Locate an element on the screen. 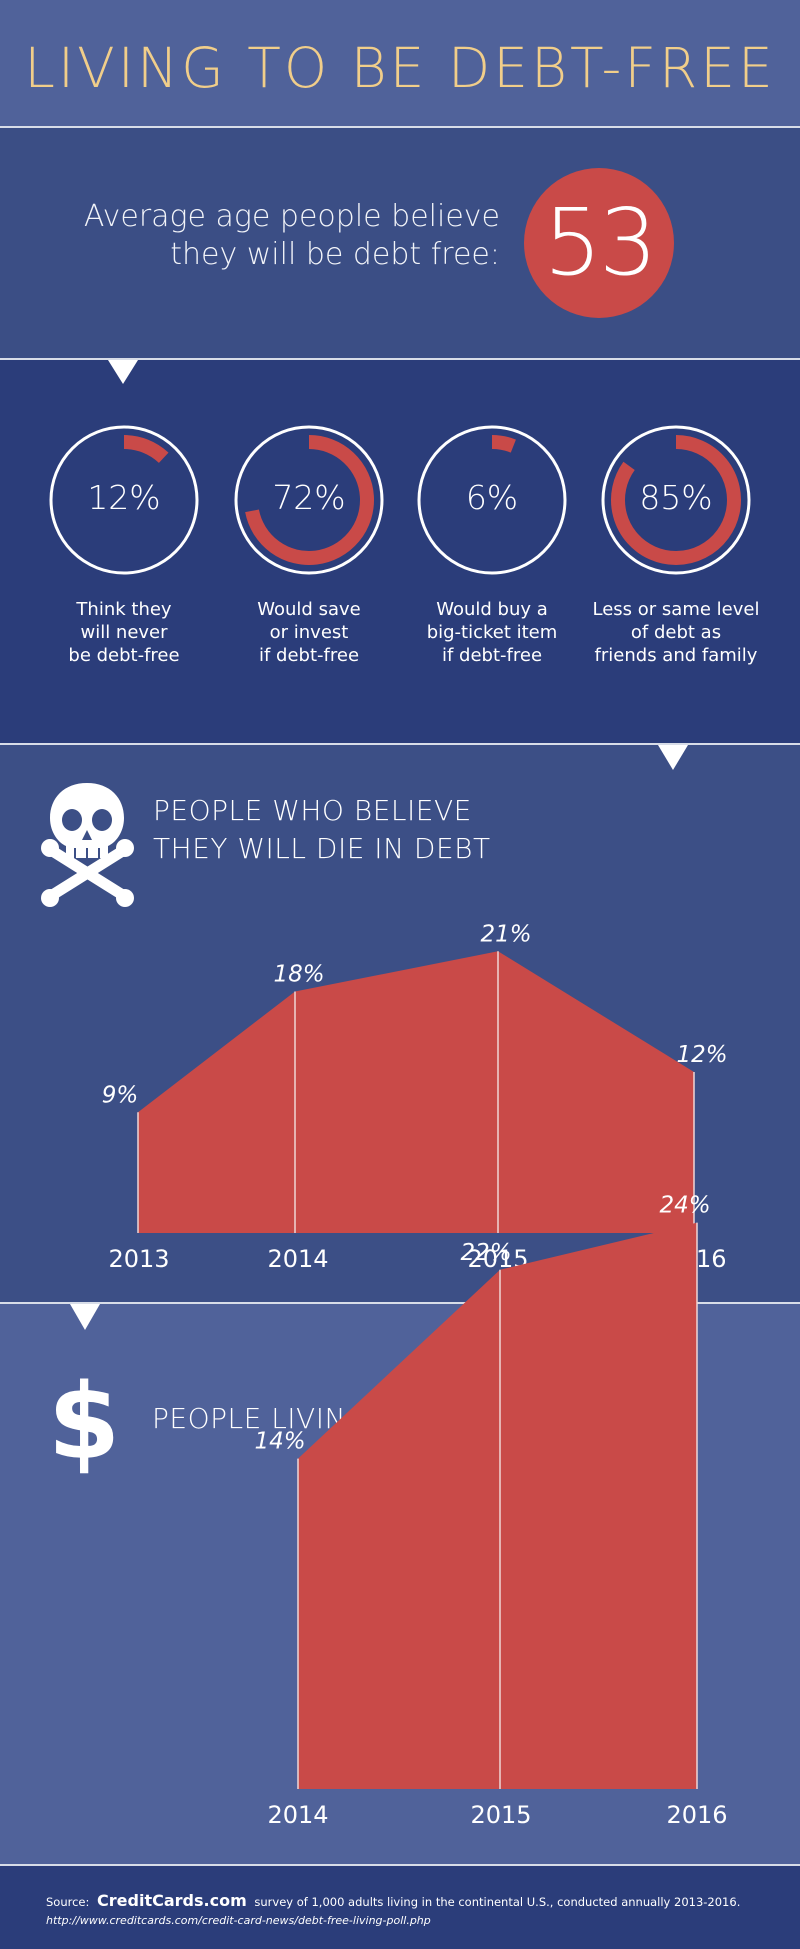 This screenshot has width=800, height=1949. stat-label-line: will never is located at coordinates (124, 632).